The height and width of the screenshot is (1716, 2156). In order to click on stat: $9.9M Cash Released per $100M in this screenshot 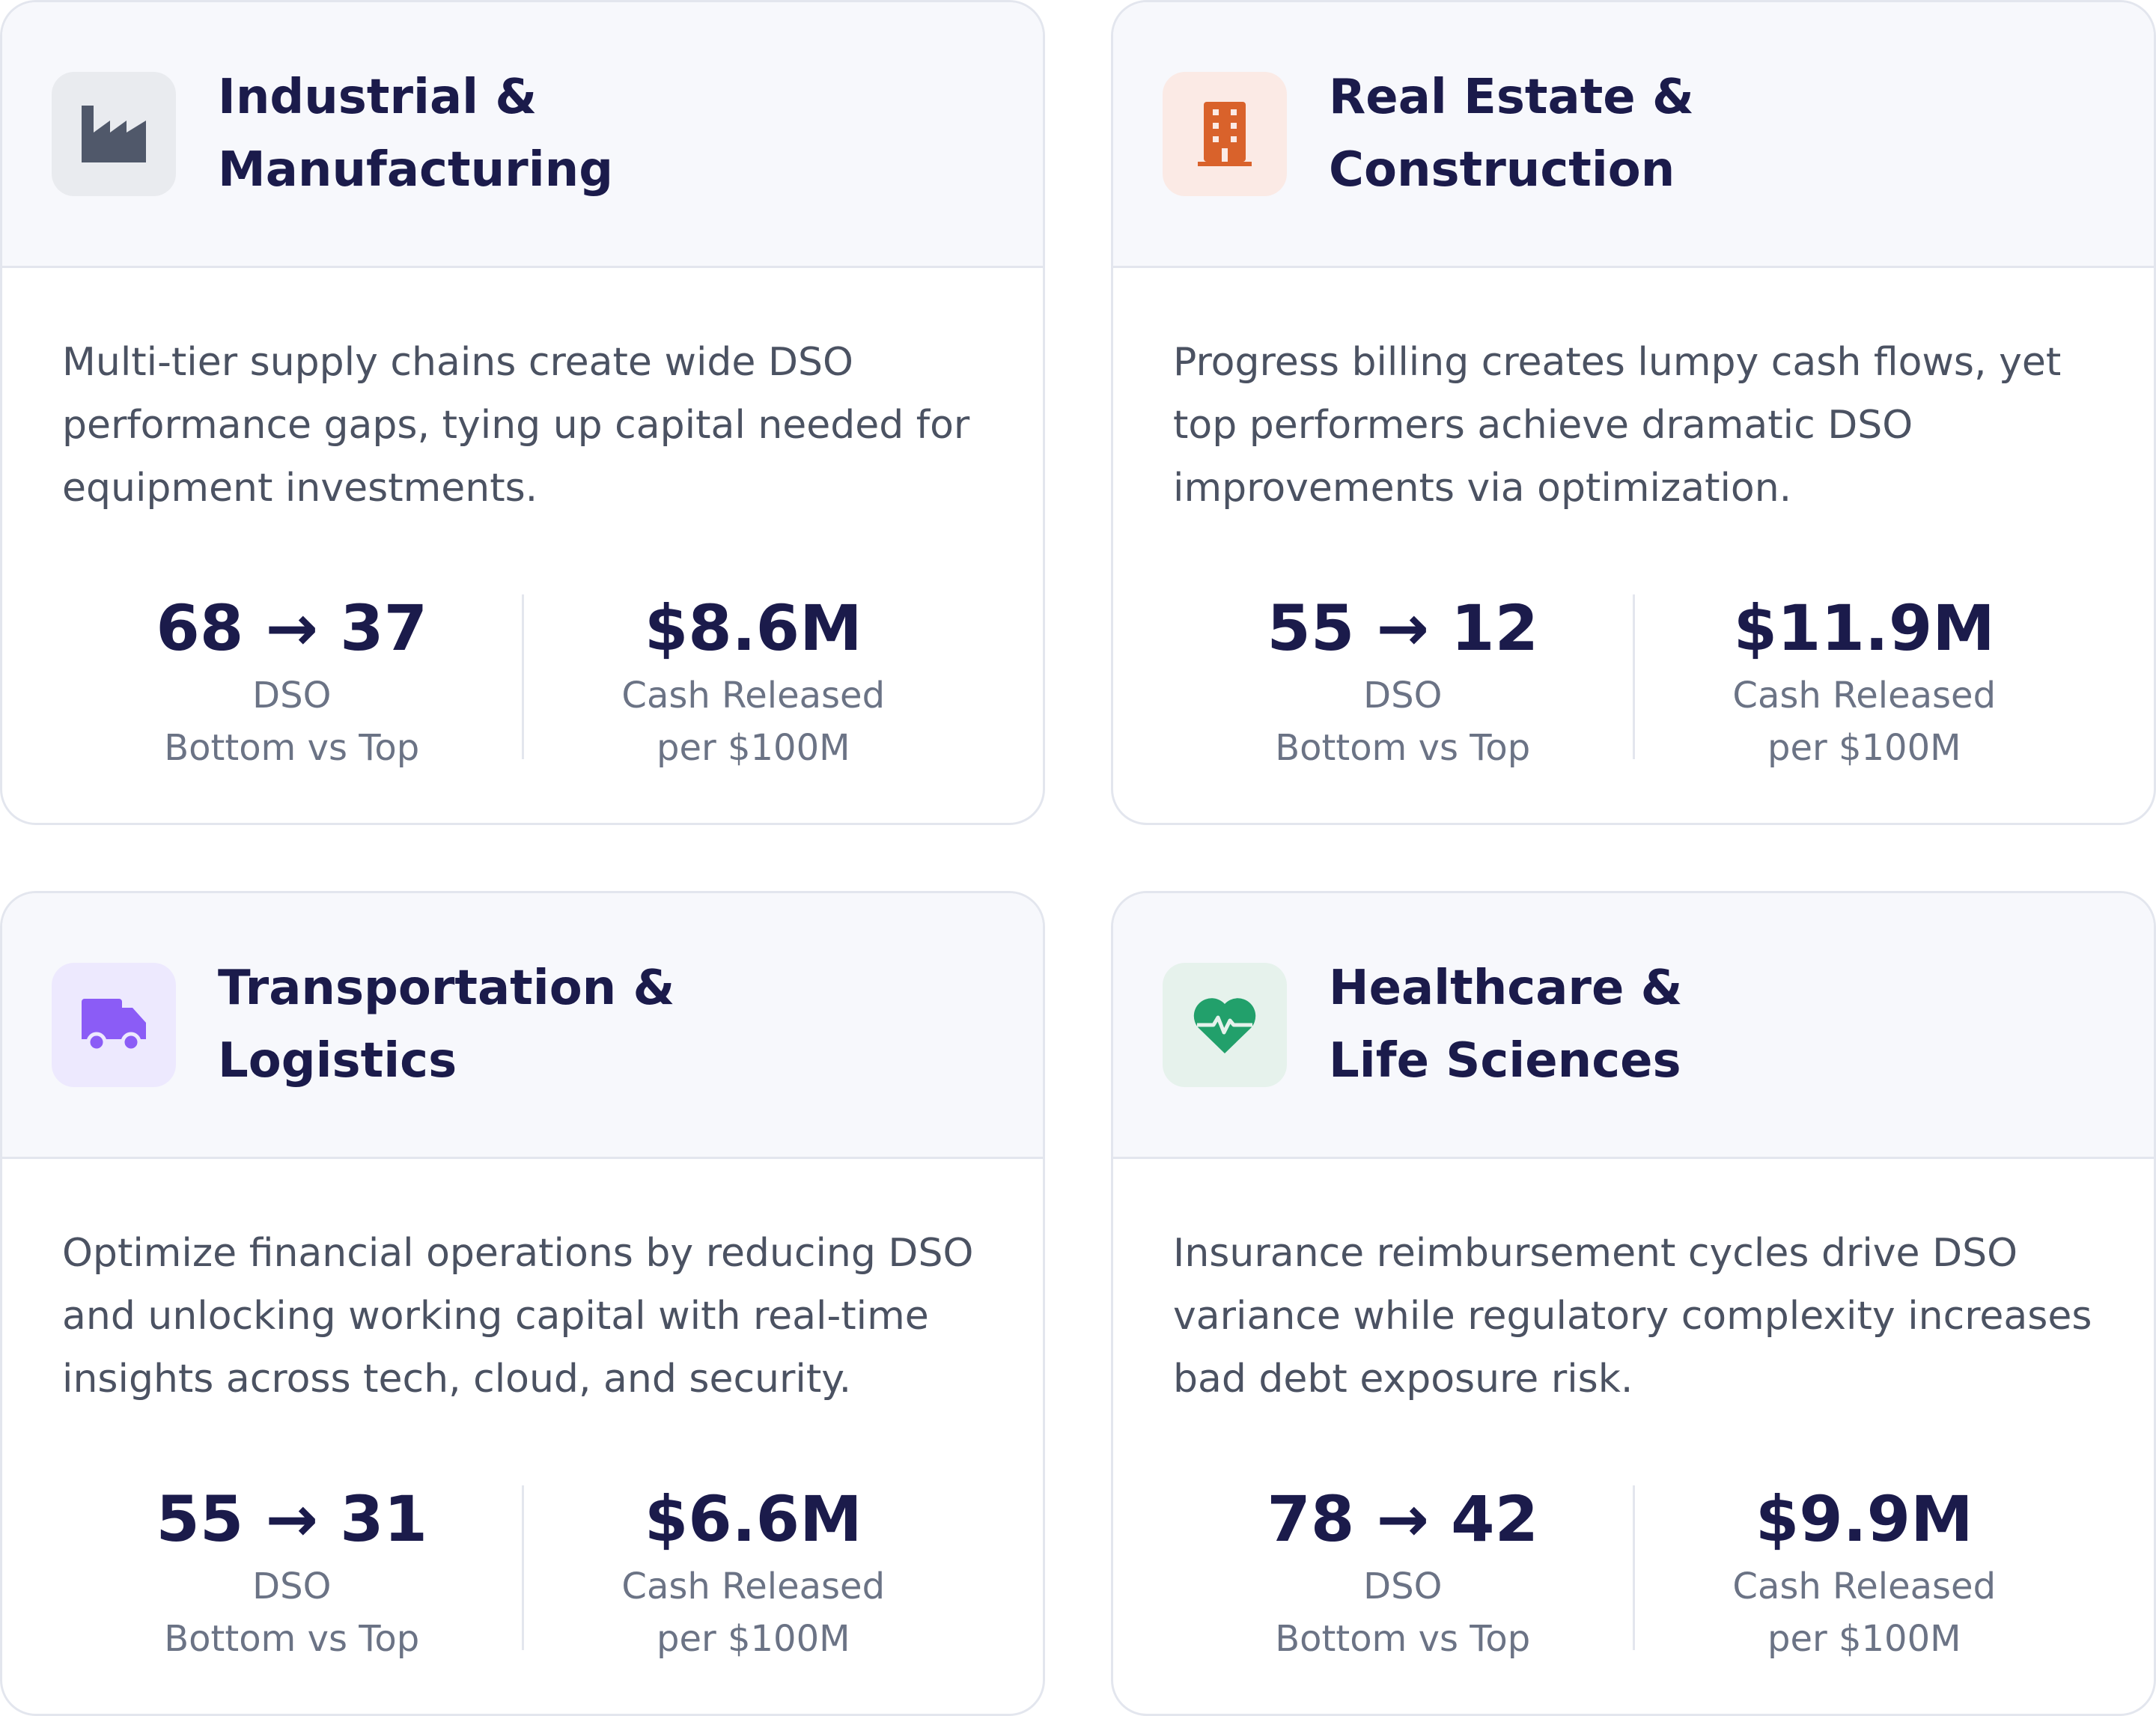, I will do `click(1865, 1571)`.